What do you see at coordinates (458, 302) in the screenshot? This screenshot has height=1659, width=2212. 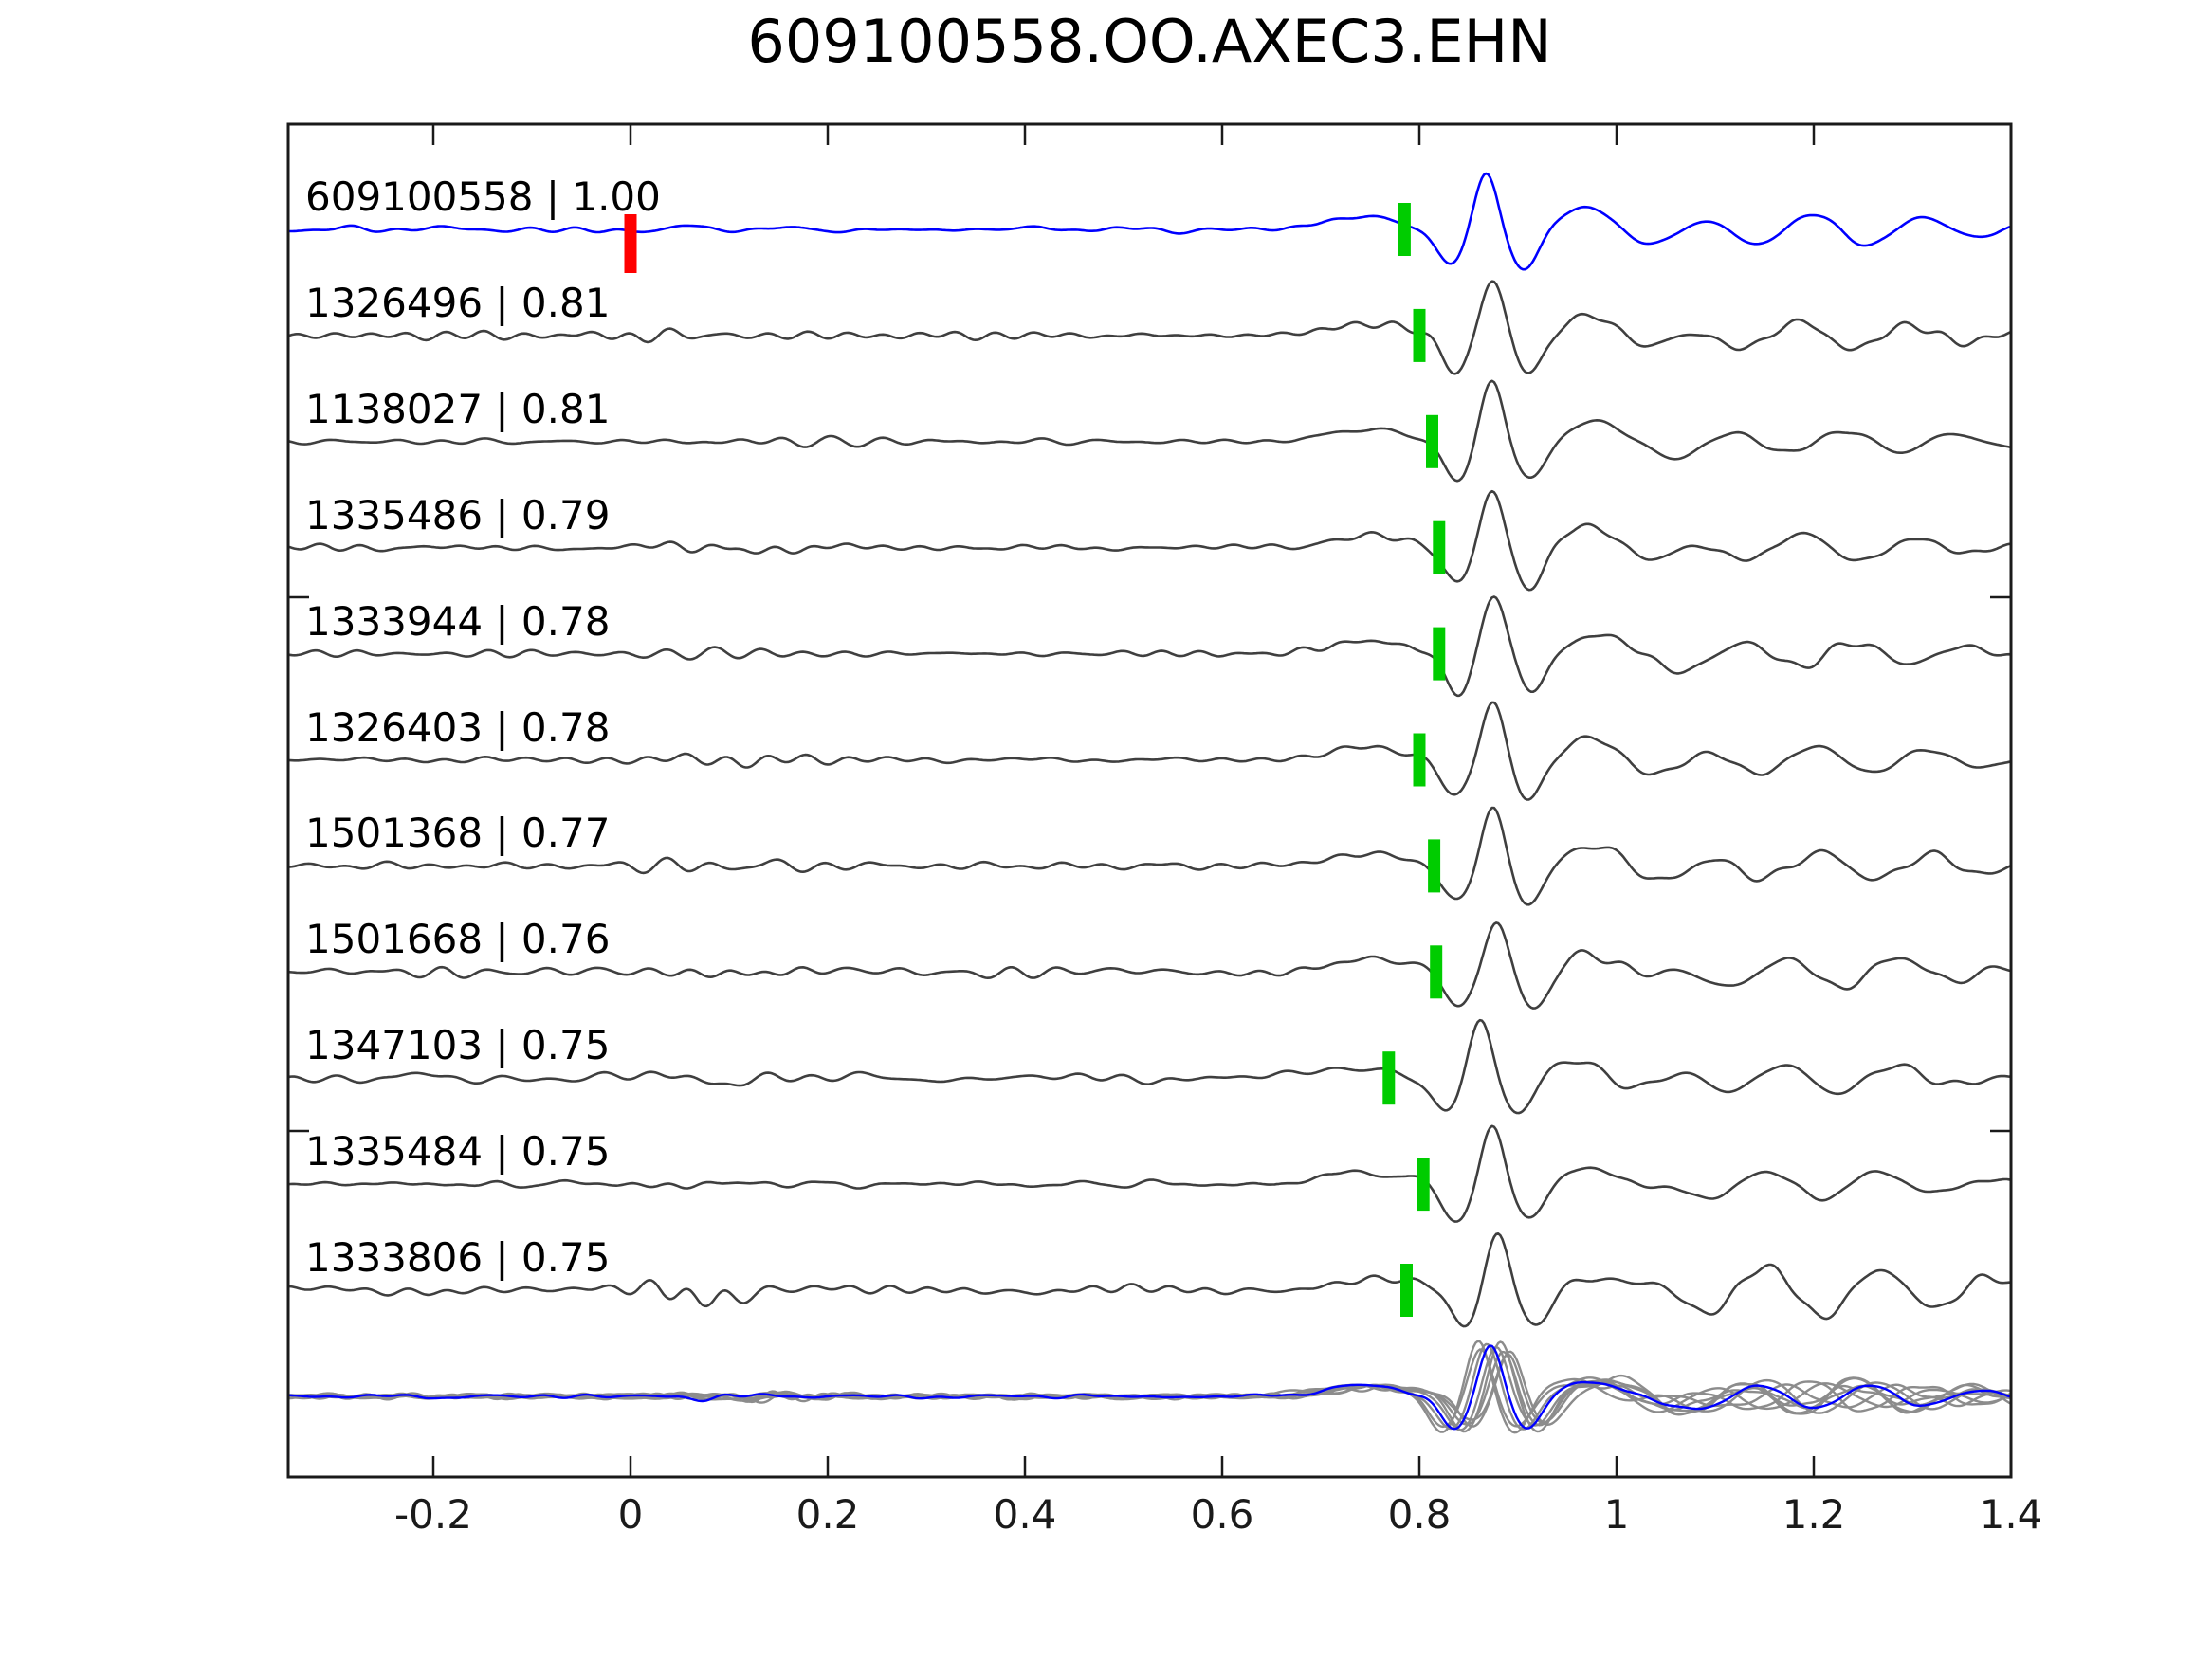 I see `trace-label-1326496: 1326496 | 0.81` at bounding box center [458, 302].